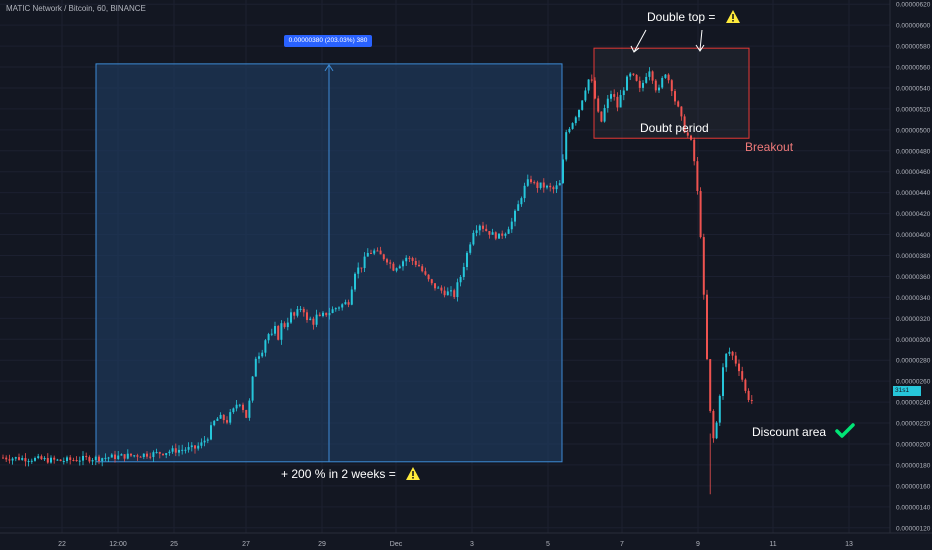 This screenshot has height=550, width=932. Describe the element at coordinates (913, 109) in the screenshot. I see `y-tick-label: 0.00000520` at that location.